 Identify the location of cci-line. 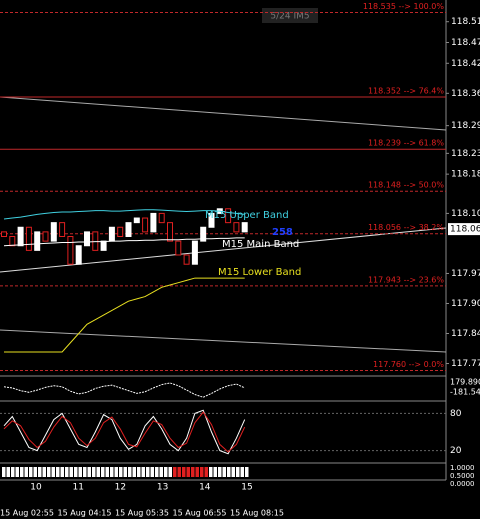
(124, 390).